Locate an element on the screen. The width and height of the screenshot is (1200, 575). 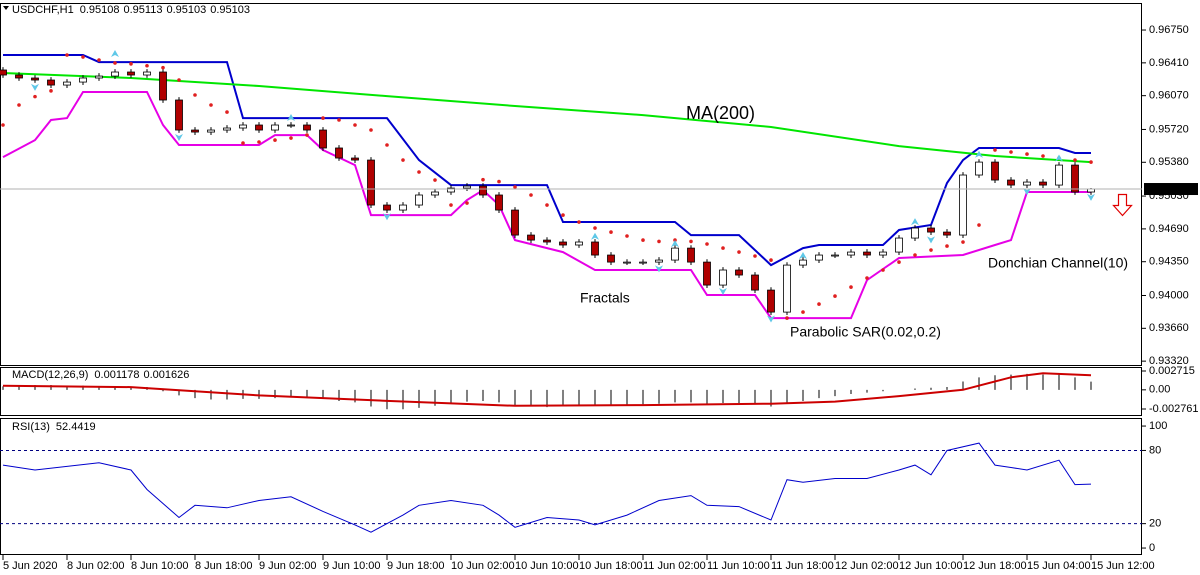
current-price-box is located at coordinates (1171, 189).